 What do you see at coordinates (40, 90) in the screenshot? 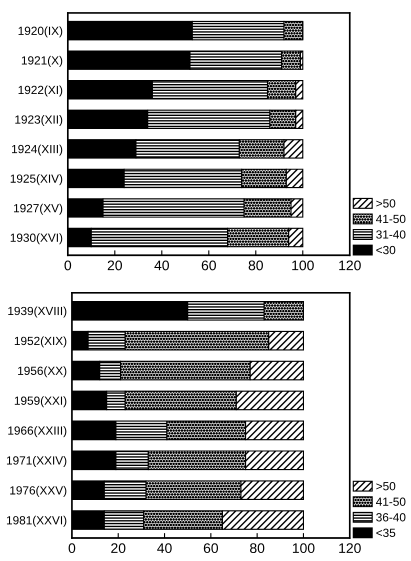
I see `y-tick-label: 1922(XI)` at bounding box center [40, 90].